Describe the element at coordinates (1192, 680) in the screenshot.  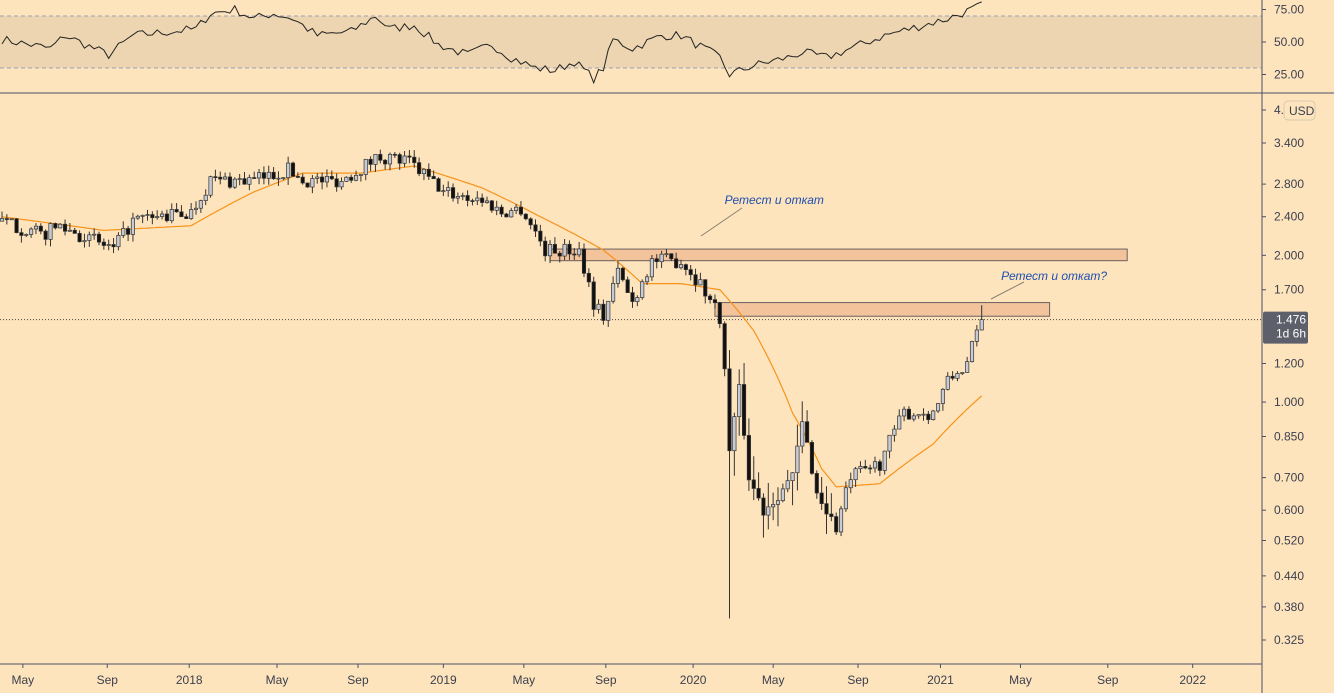
I see `time-tick-label: 2022` at that location.